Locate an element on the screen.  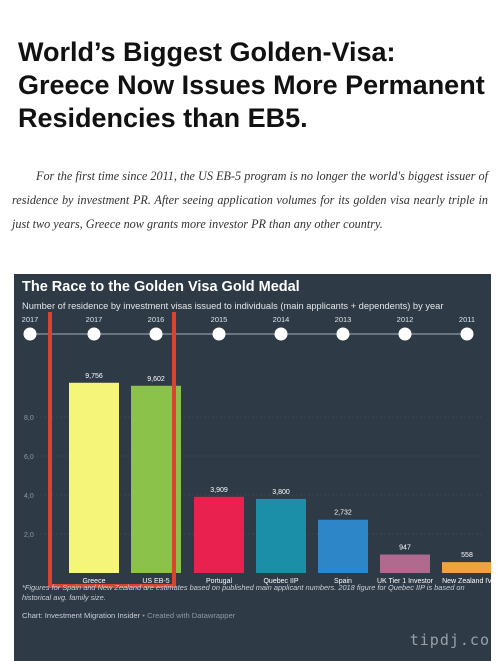
highlight-box is located at coordinates (112, 450).